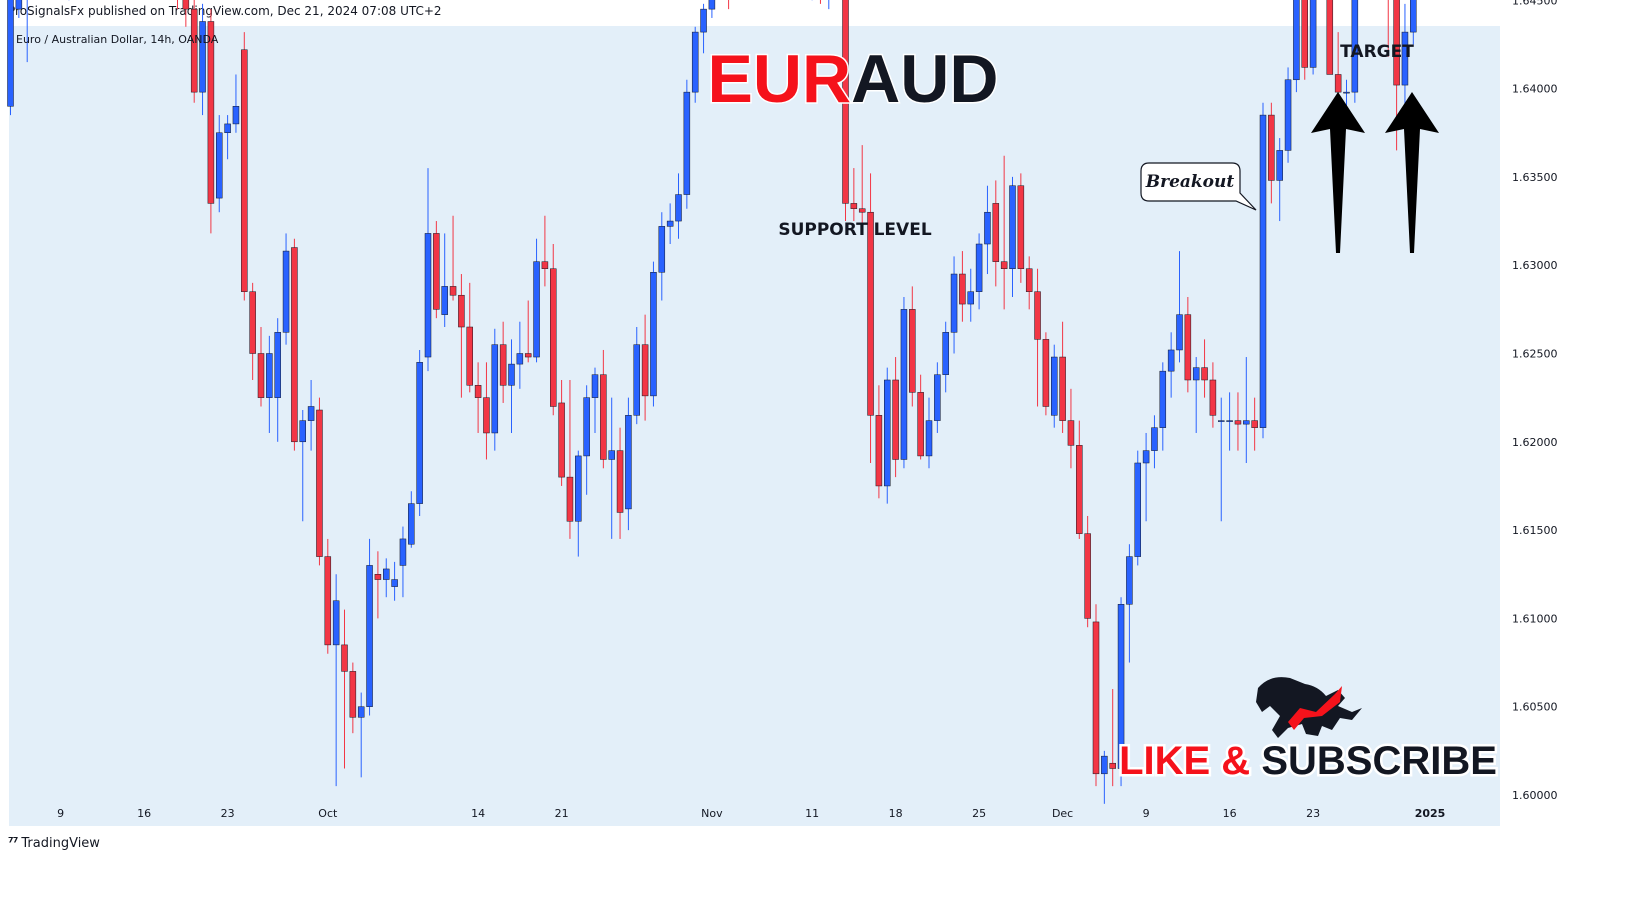 The image size is (1643, 901). What do you see at coordinates (1190, 761) in the screenshot?
I see `cta-like: LIKE &` at bounding box center [1190, 761].